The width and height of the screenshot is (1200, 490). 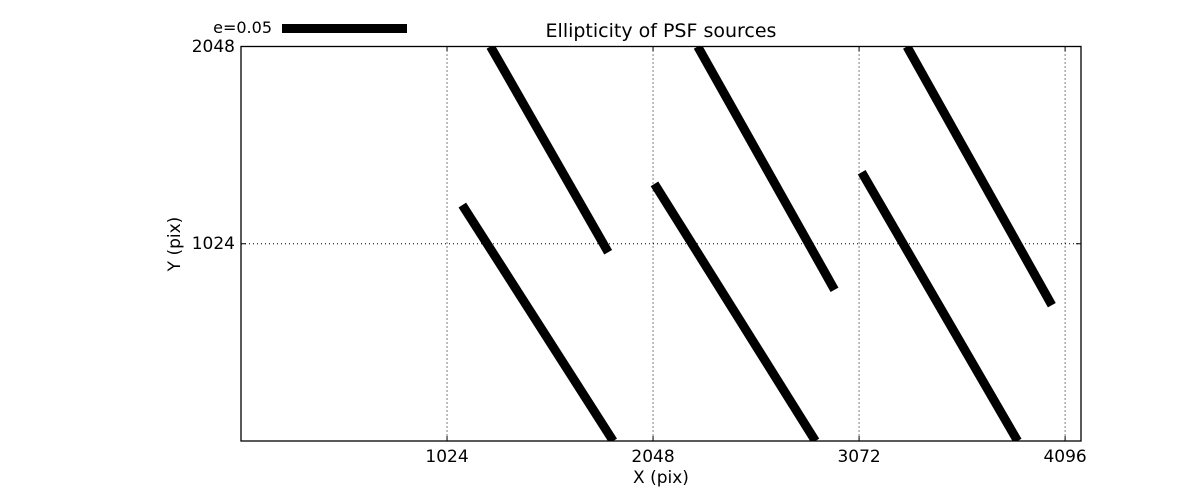 I want to click on y-tick-label: 1024, so click(x=213, y=243).